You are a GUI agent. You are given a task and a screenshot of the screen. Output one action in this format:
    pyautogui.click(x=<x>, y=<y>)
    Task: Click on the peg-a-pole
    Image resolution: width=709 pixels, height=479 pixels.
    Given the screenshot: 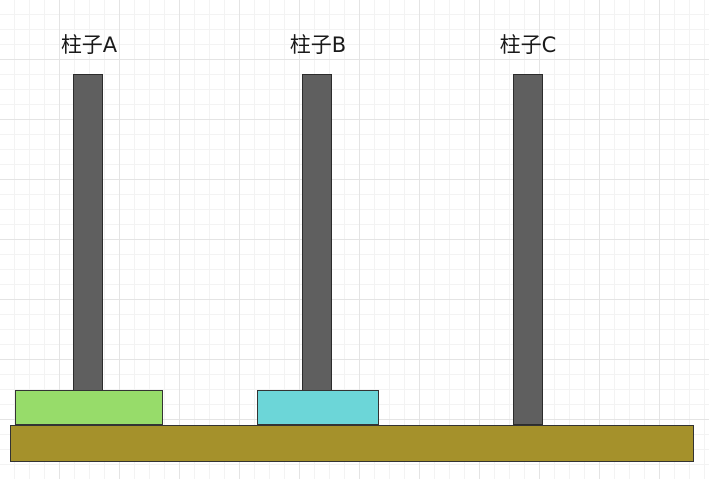 What is the action you would take?
    pyautogui.click(x=88, y=233)
    